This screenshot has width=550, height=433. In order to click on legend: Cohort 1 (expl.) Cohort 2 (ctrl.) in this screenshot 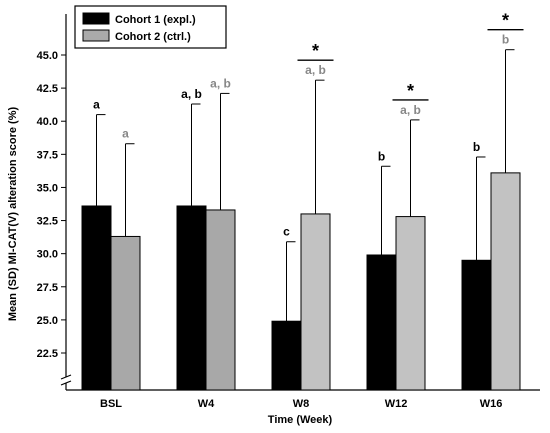, I will do `click(150, 27)`.